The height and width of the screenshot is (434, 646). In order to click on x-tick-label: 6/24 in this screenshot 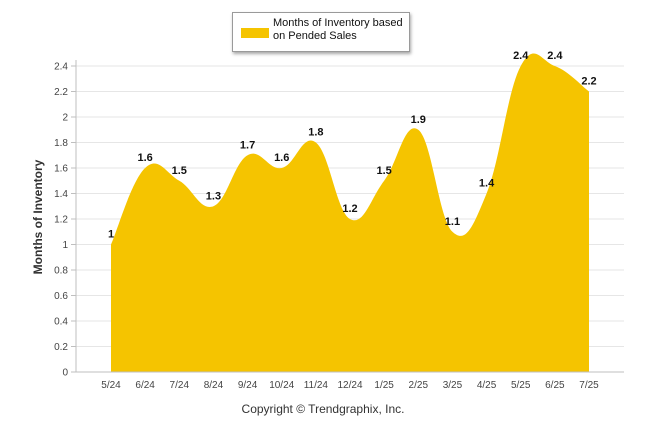, I will do `click(145, 385)`.